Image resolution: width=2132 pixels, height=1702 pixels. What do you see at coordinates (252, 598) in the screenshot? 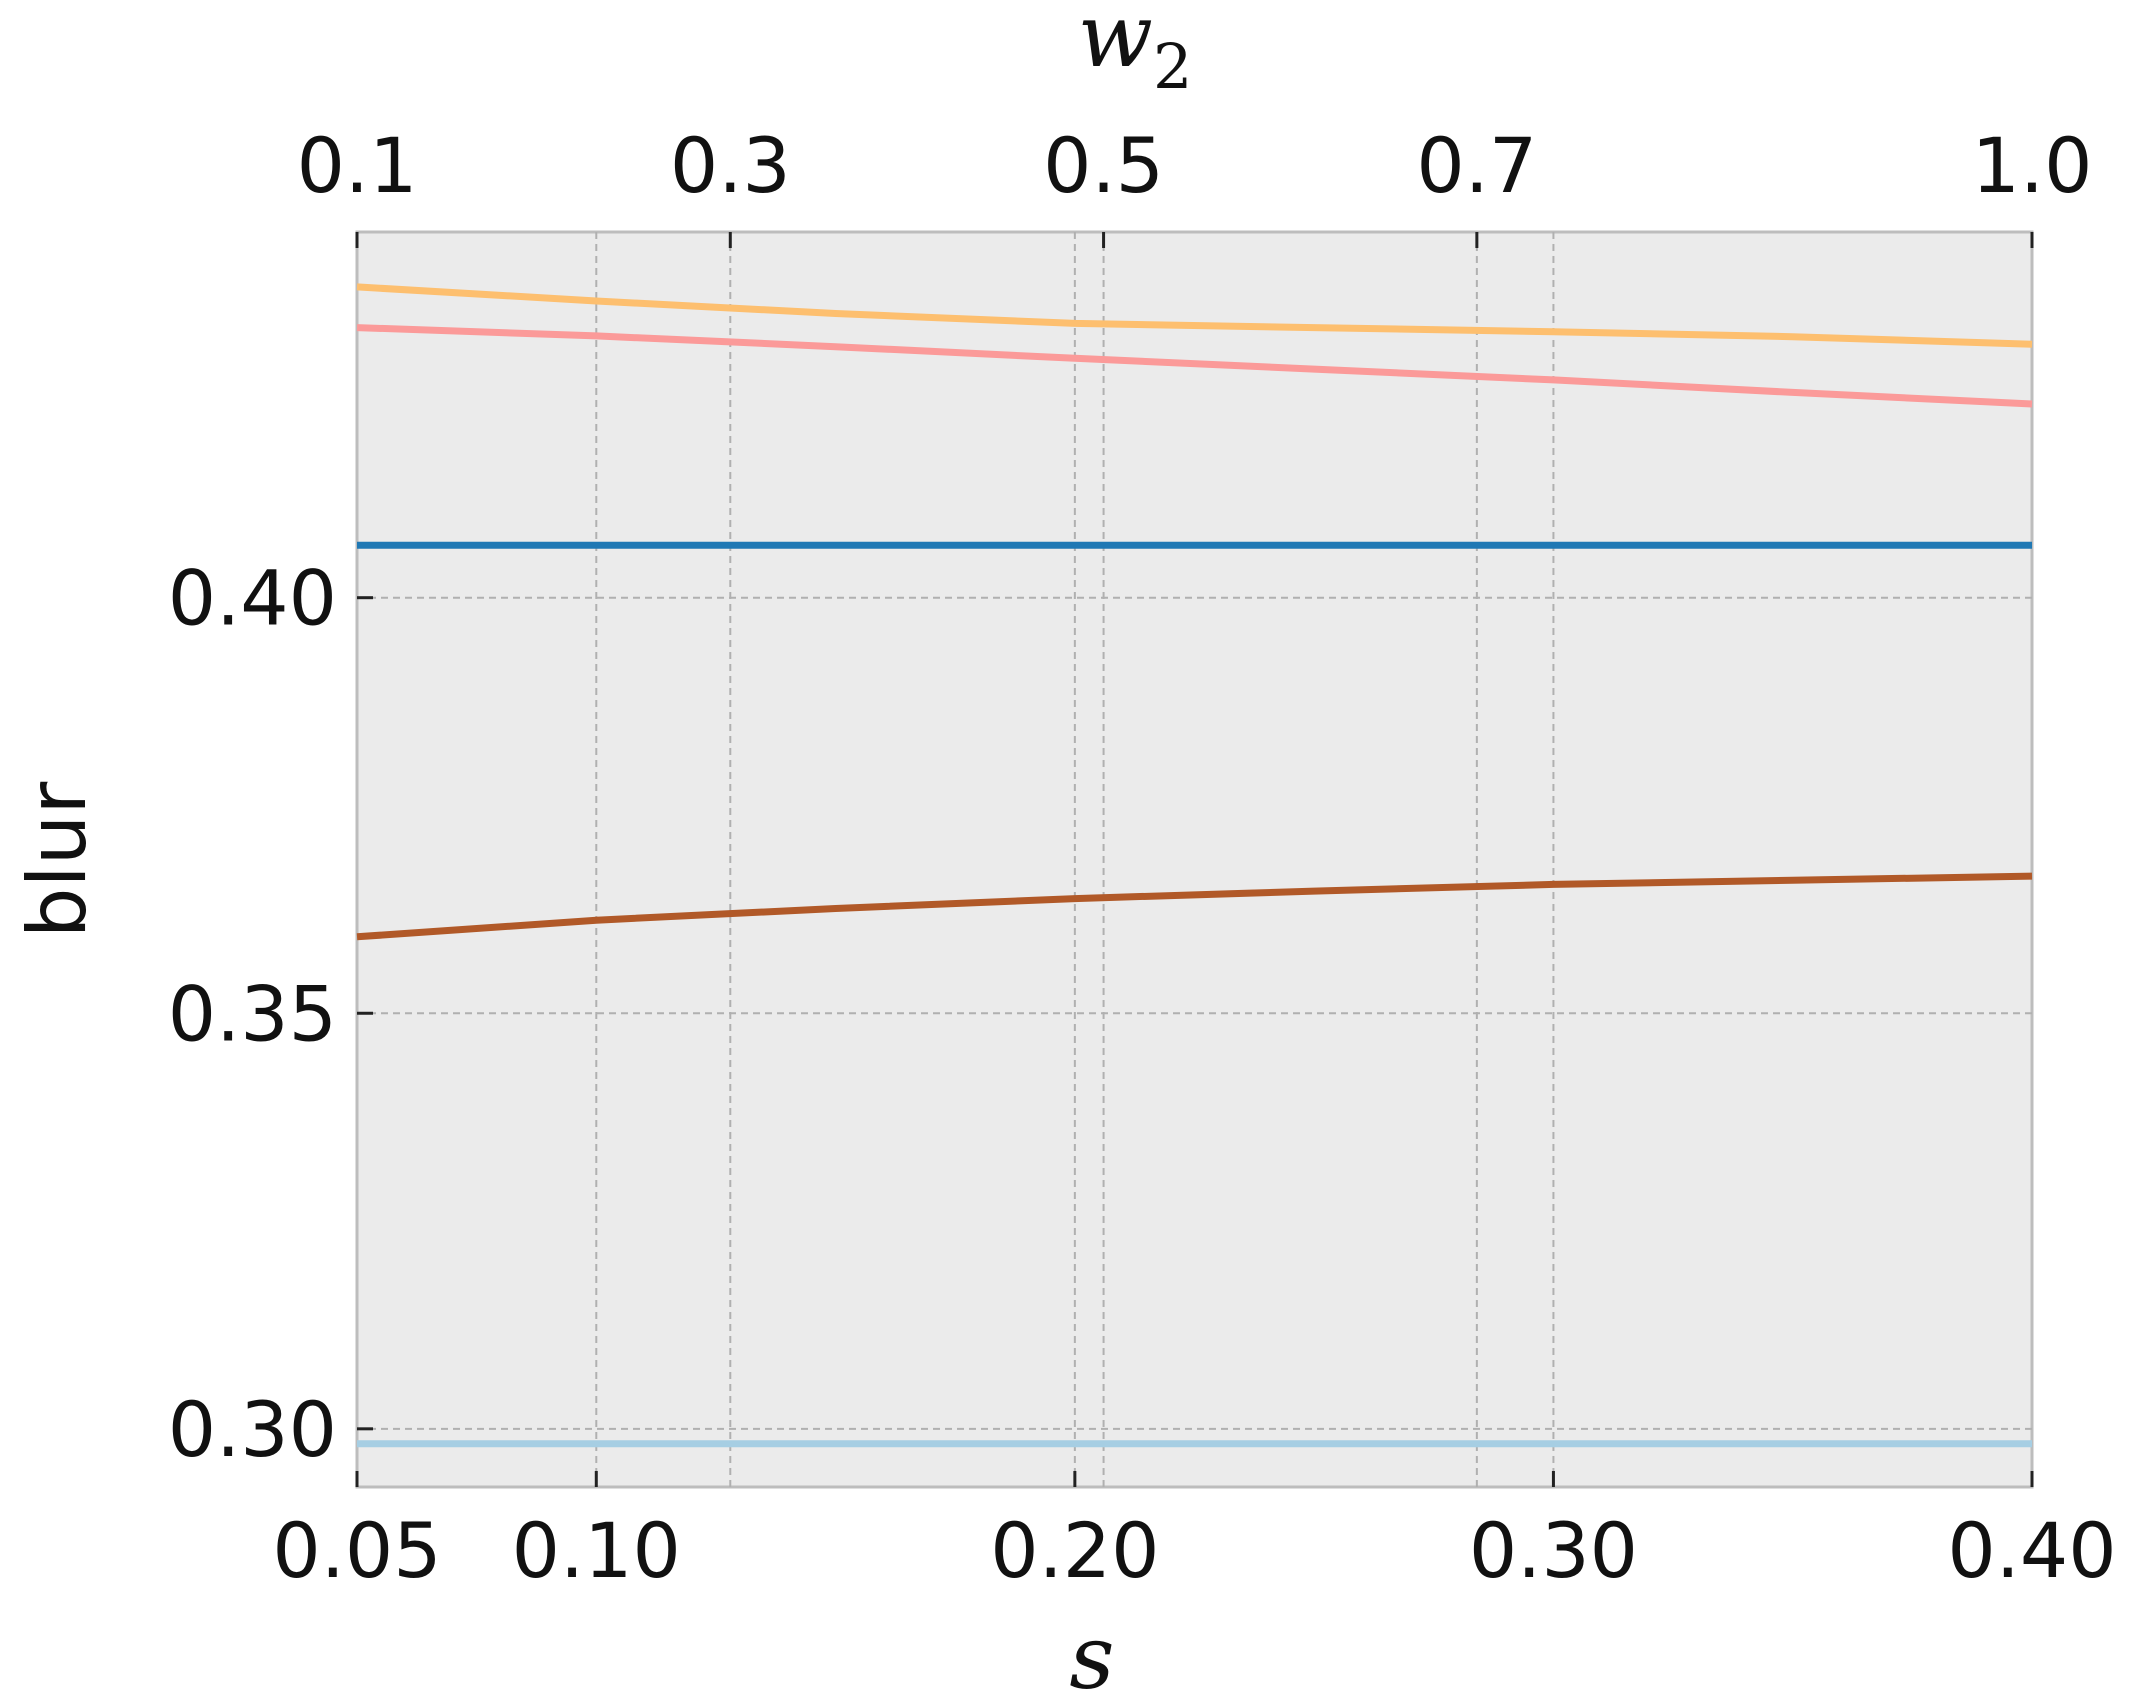
I see `y-tick-label: 0.40` at bounding box center [252, 598].